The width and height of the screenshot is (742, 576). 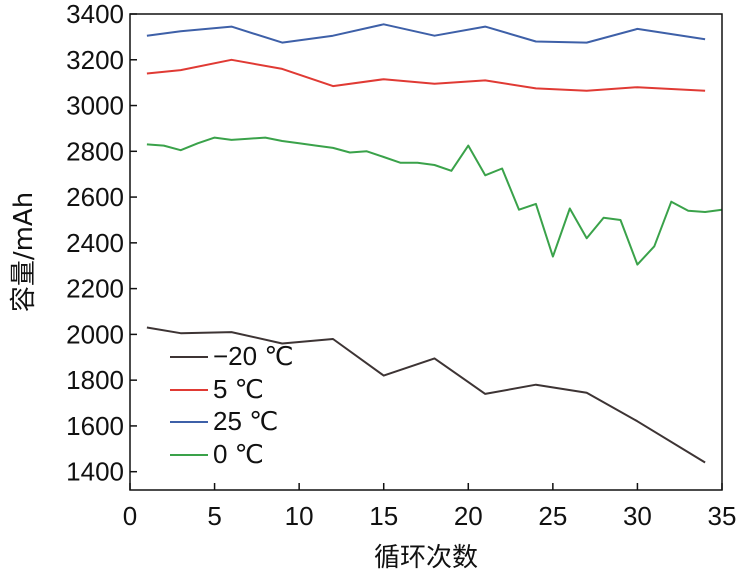 What do you see at coordinates (95, 14) in the screenshot?
I see `y-tick-label: 3400` at bounding box center [95, 14].